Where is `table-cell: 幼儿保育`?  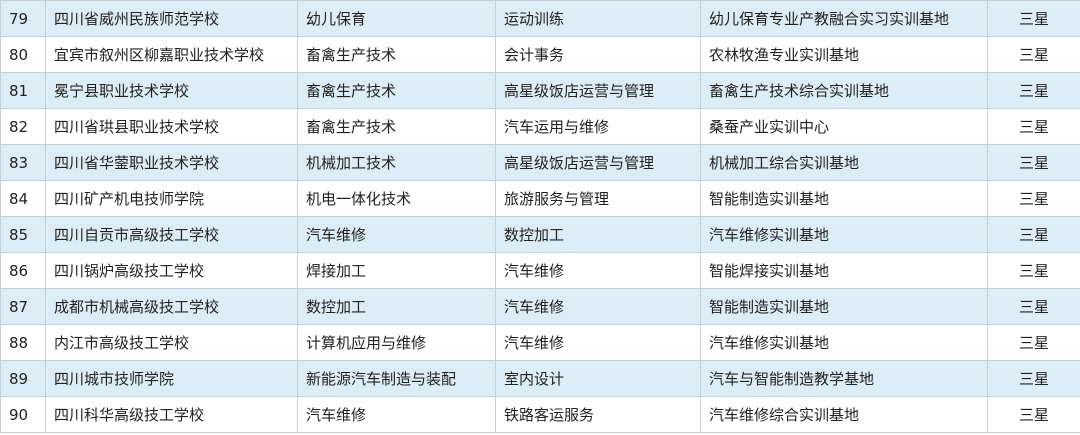 table-cell: 幼儿保育 is located at coordinates (396, 18).